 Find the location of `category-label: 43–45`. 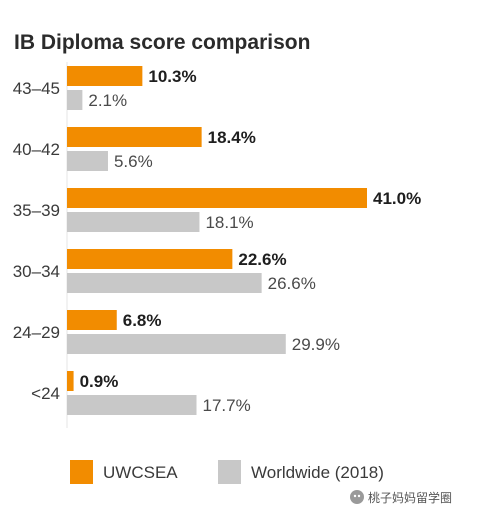

category-label: 43–45 is located at coordinates (36, 88).